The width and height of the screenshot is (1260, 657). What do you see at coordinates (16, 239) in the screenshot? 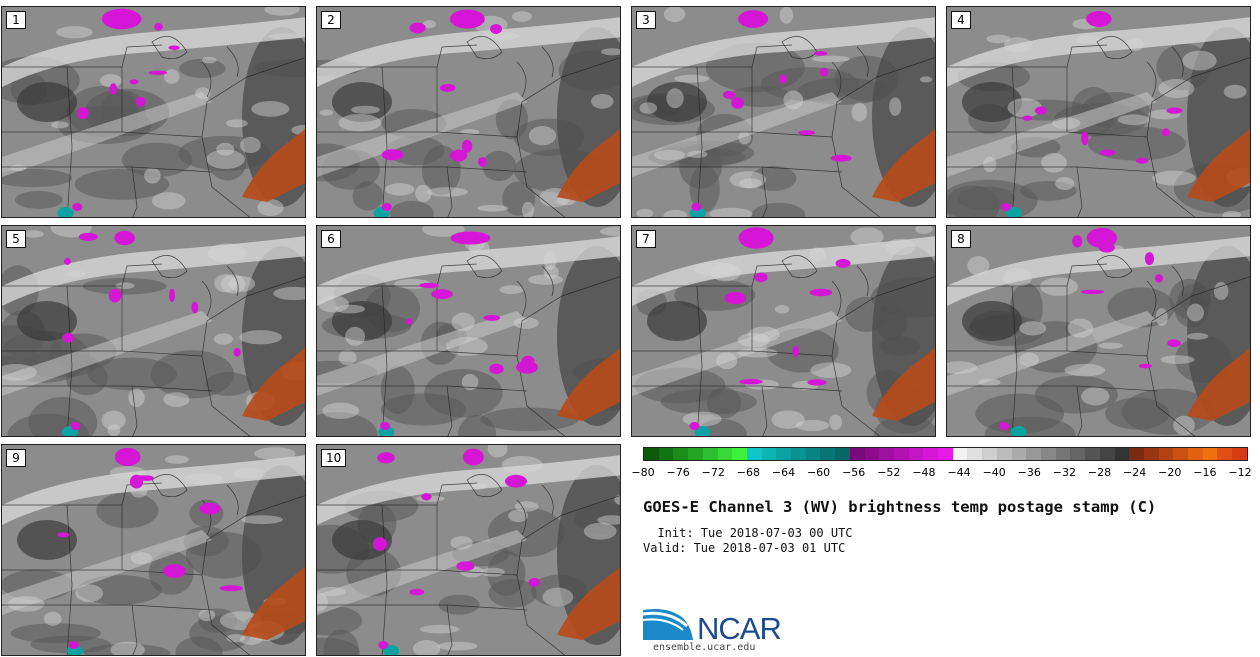
I see `stamp-number: 5` at bounding box center [16, 239].